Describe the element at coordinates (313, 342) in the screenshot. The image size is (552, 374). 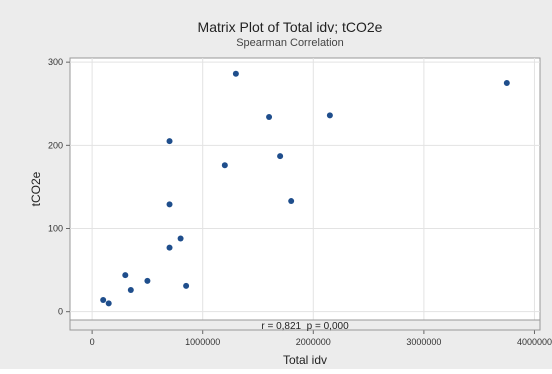
I see `x-tick-label: 2000000` at that location.